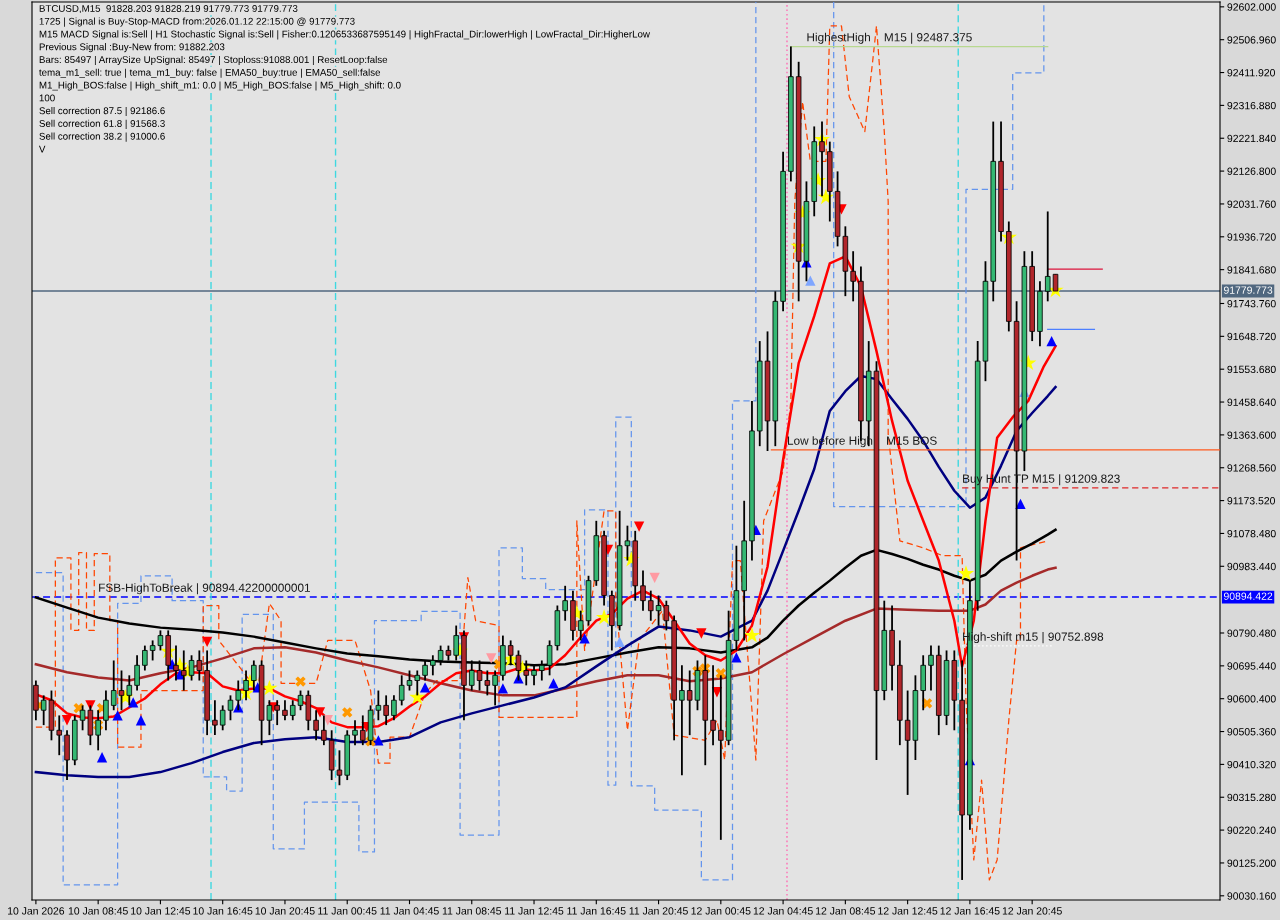  I want to click on y-tick-label: 91936.720, so click(1251, 237).